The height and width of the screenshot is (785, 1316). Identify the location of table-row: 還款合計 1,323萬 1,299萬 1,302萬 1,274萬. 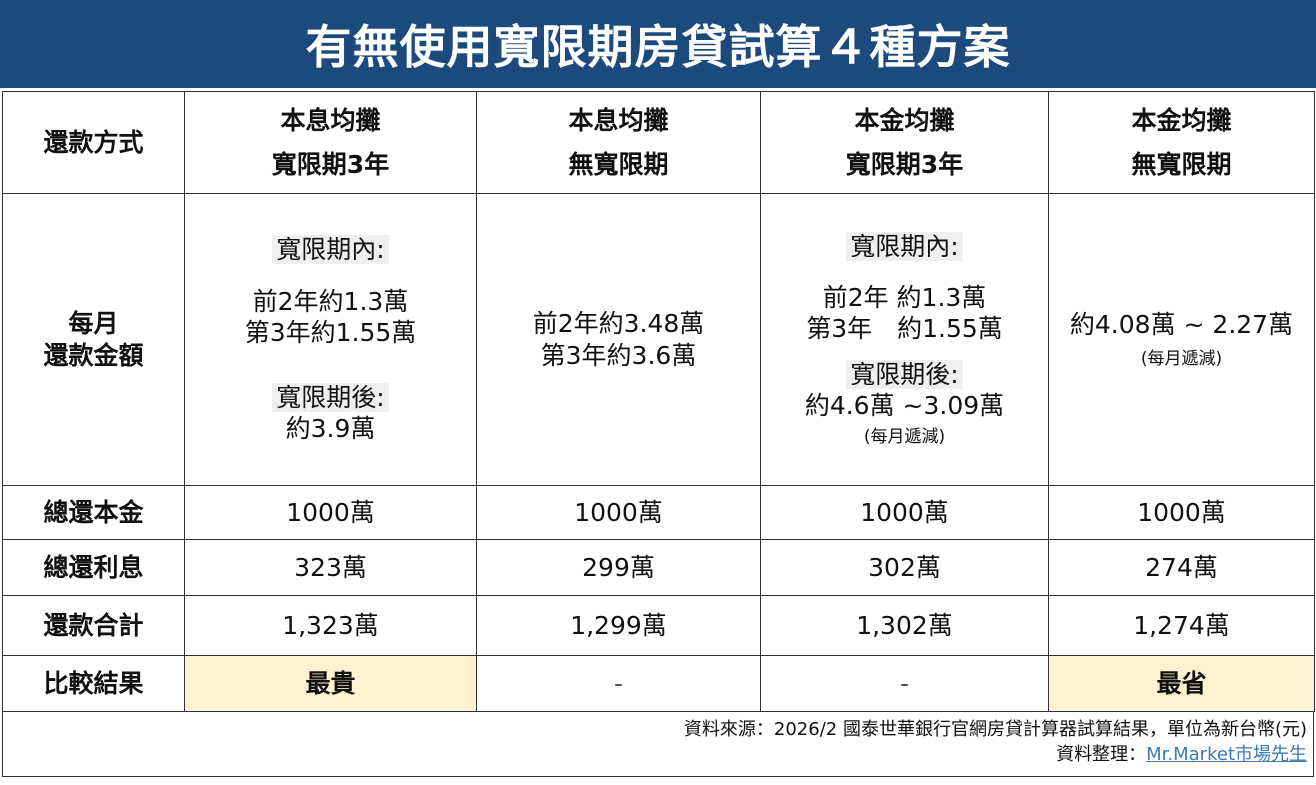
(658, 625).